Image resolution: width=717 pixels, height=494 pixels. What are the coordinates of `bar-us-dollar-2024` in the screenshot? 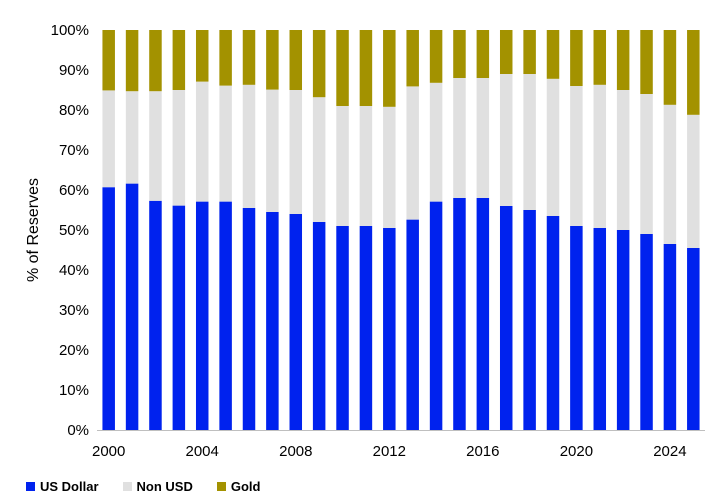 It's located at (670, 337).